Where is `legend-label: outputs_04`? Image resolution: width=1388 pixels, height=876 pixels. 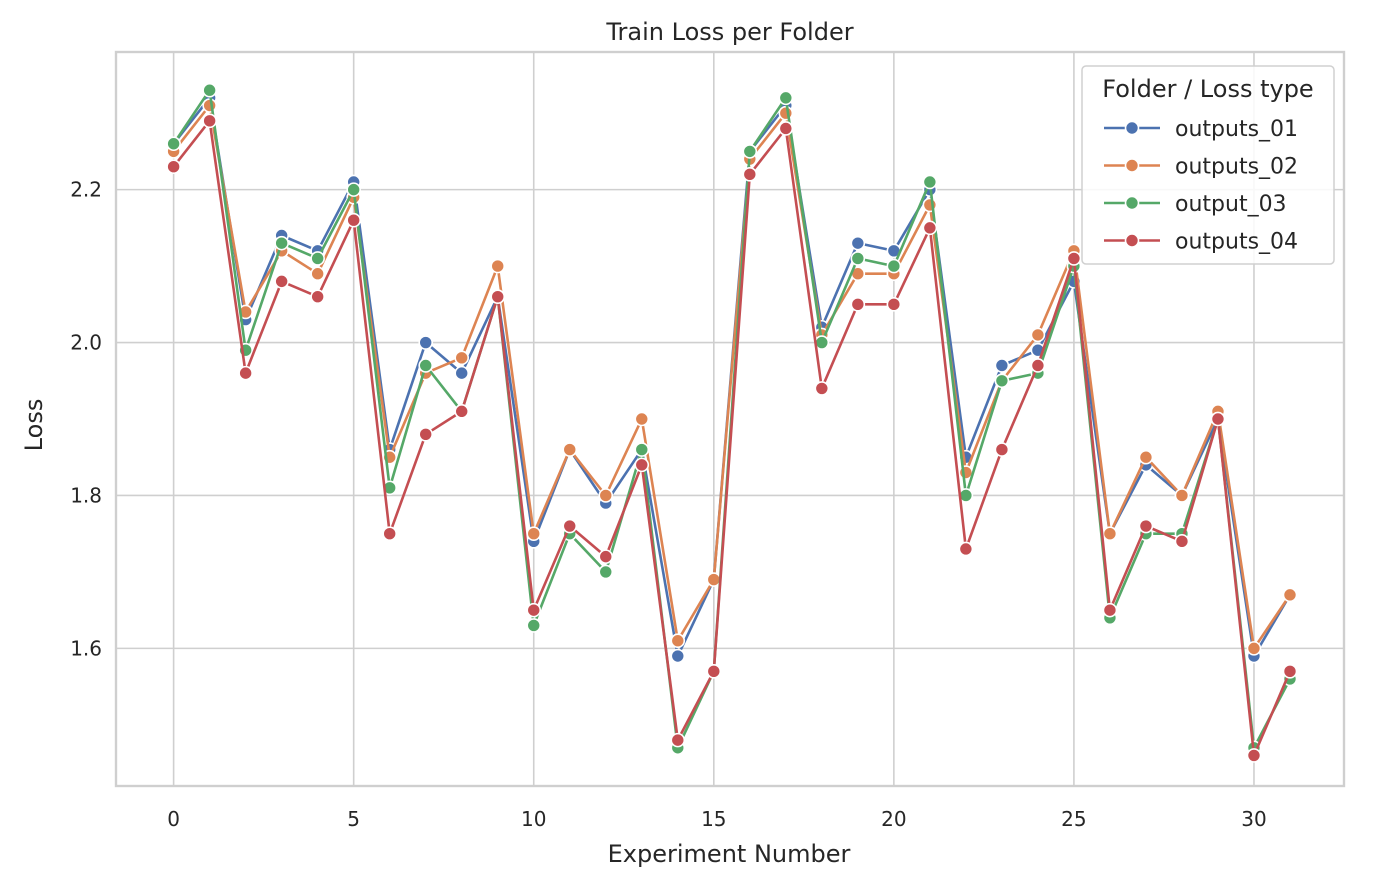
legend-label: outputs_04 is located at coordinates (1236, 242).